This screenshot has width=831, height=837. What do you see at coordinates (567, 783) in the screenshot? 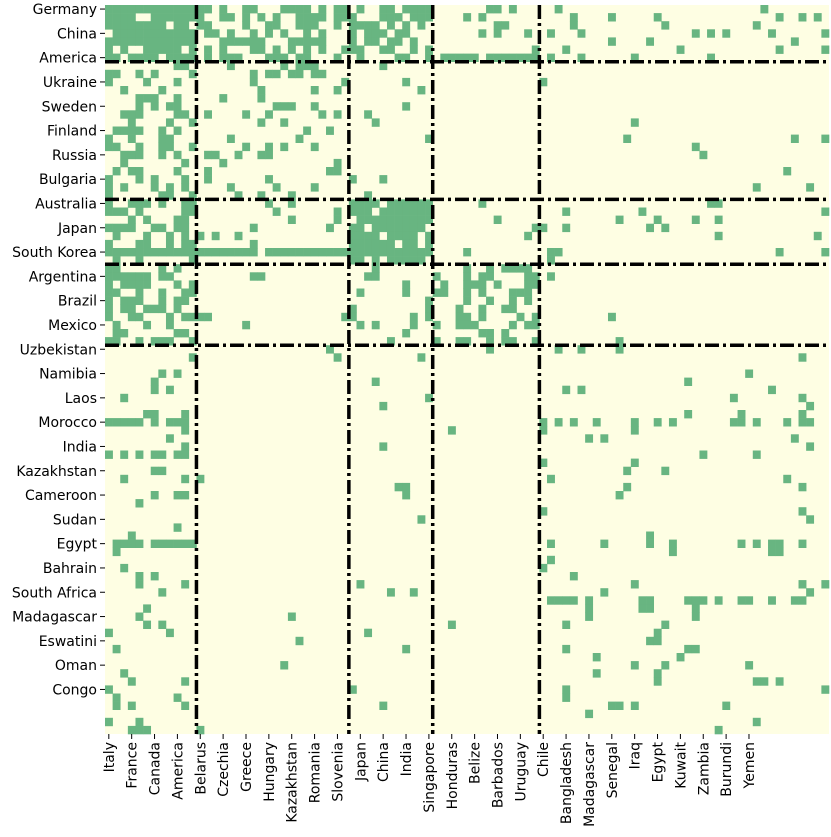
I see `x-tick-label: Bangladesh` at bounding box center [567, 783].